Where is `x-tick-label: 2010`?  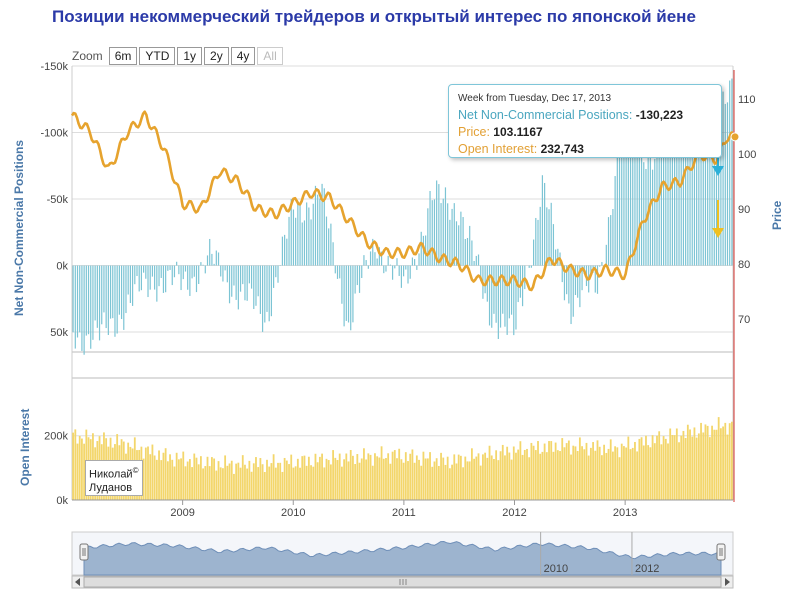
x-tick-label: 2010 is located at coordinates (293, 513).